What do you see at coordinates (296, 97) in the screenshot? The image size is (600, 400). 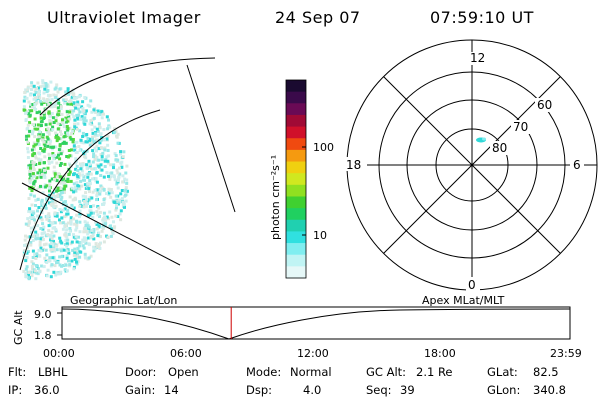 I see `colorbar-band` at bounding box center [296, 97].